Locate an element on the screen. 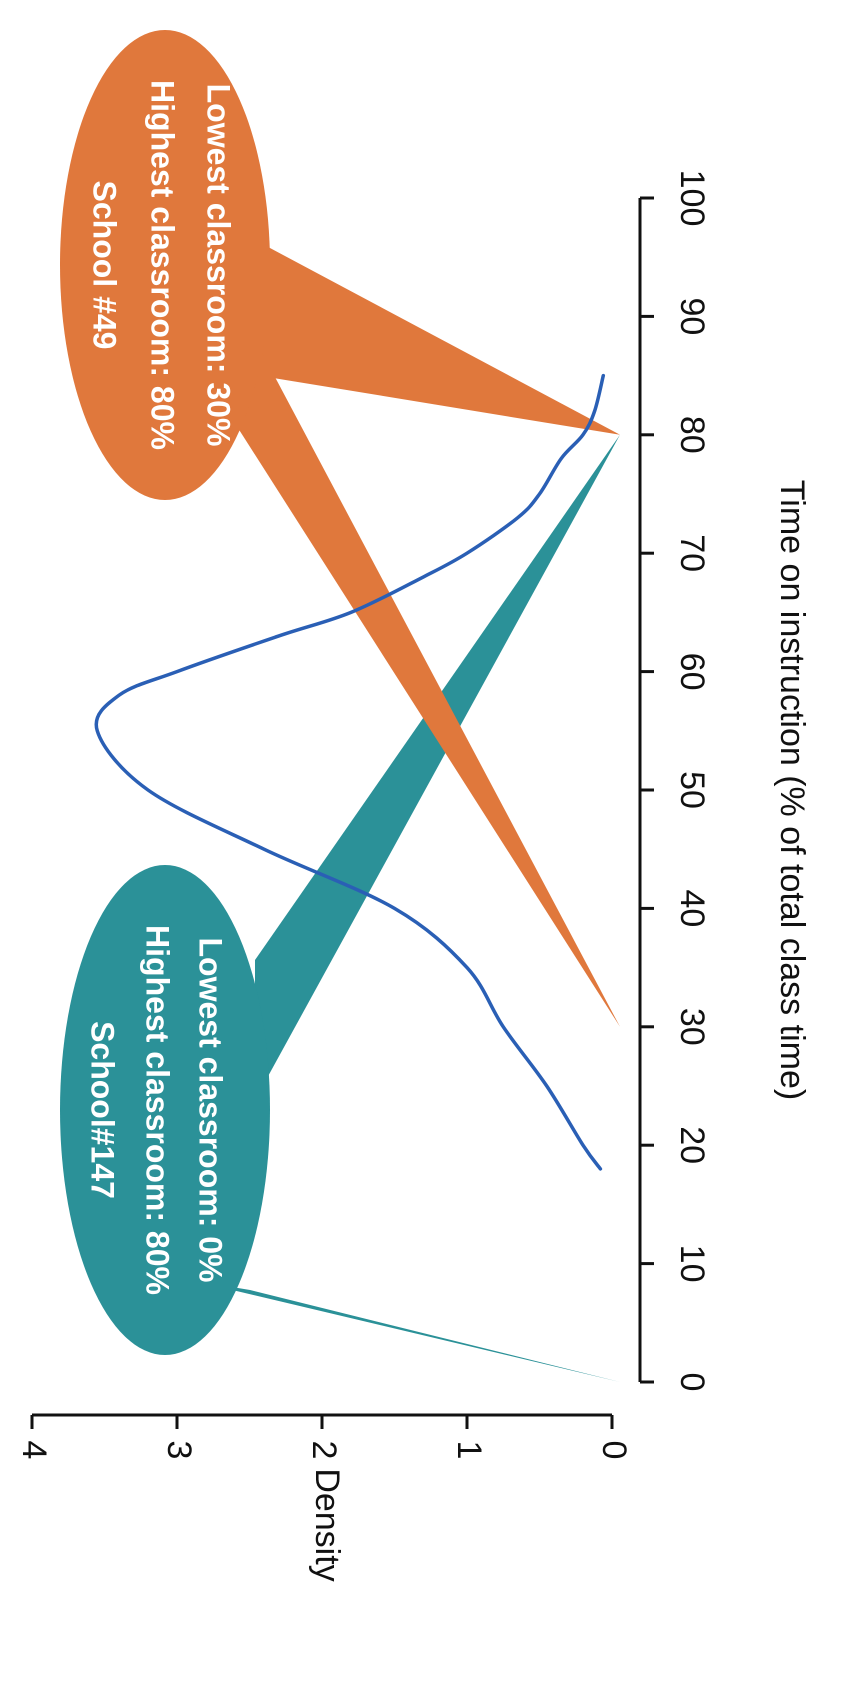  x-tick-label-20: 20 is located at coordinates (692, 1145).